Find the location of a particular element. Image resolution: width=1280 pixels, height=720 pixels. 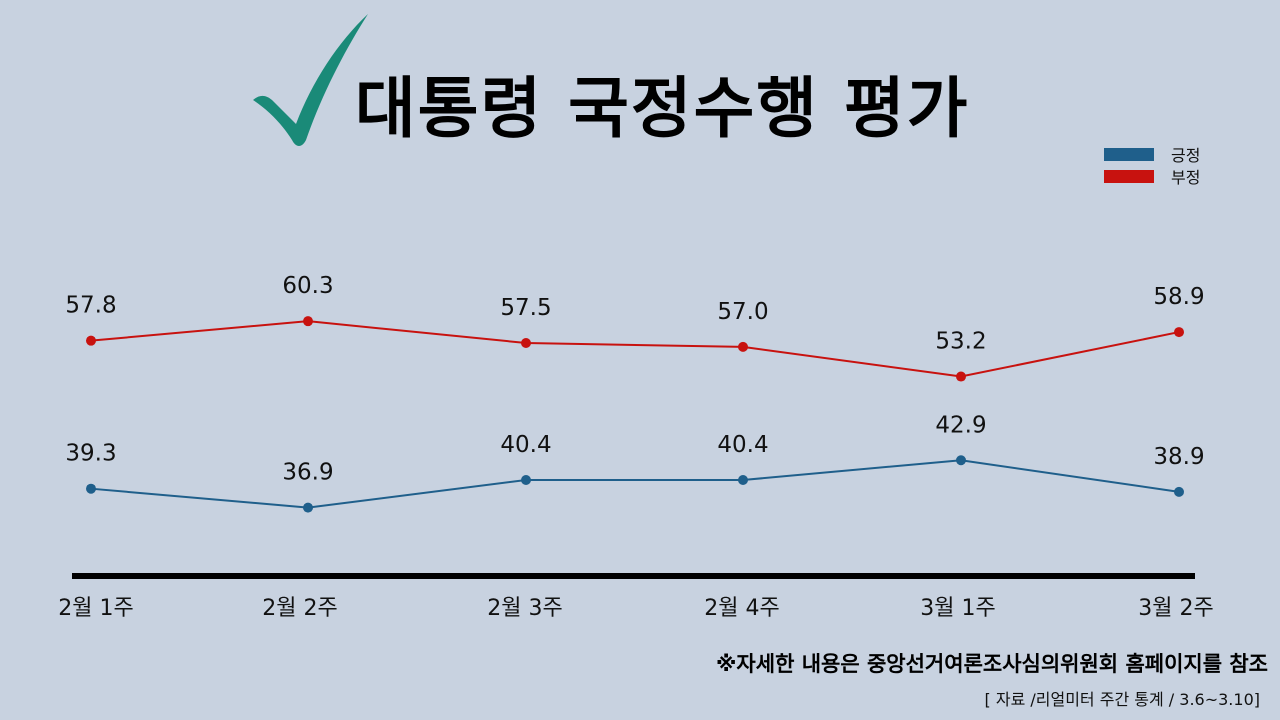

data-label: 57.8 is located at coordinates (90, 306).